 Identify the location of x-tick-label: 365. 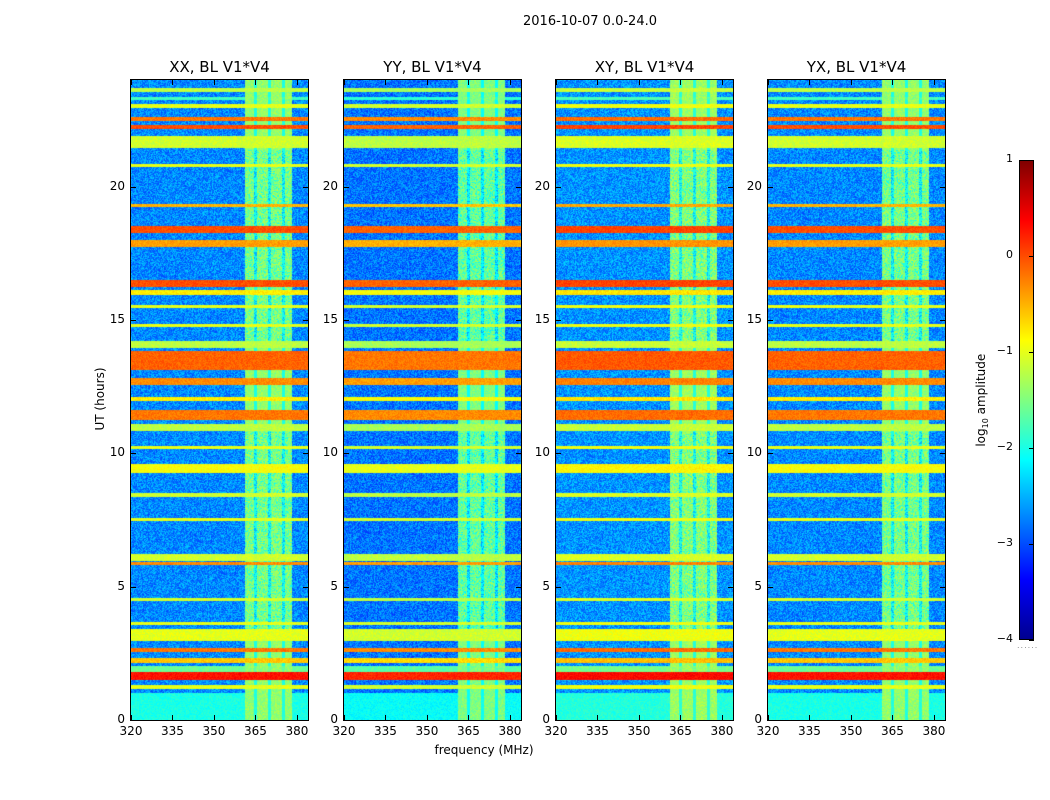
(255, 731).